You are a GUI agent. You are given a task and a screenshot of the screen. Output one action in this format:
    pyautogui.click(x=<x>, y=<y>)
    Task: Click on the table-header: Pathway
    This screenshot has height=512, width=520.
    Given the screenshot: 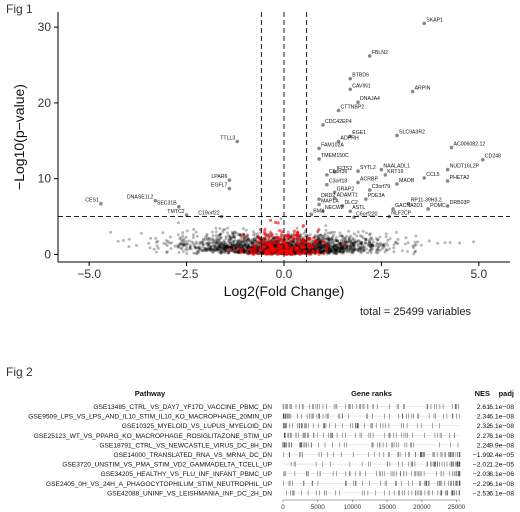 What is the action you would take?
    pyautogui.click(x=150, y=393)
    